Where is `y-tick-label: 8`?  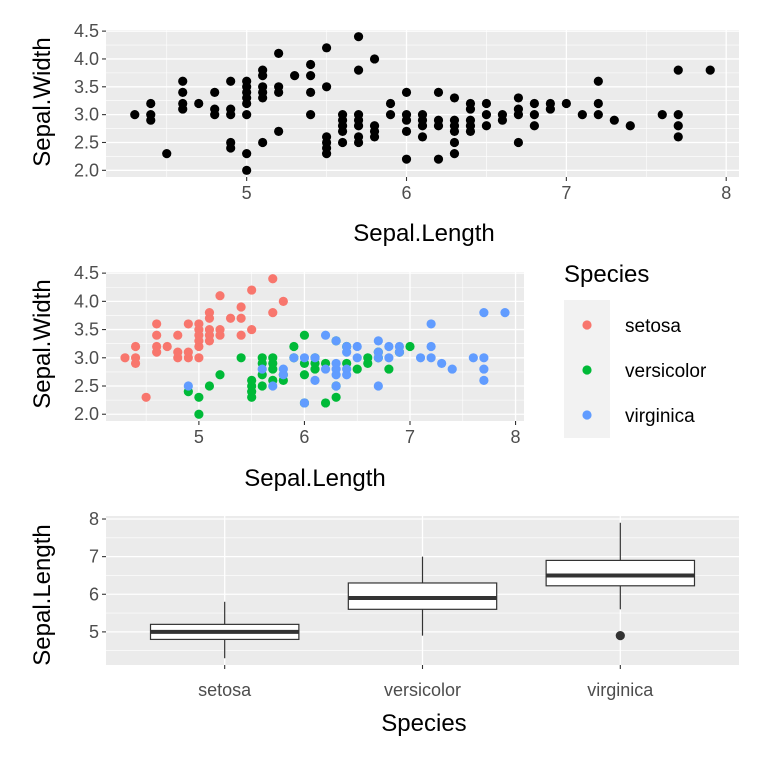
y-tick-label: 8 is located at coordinates (94, 519).